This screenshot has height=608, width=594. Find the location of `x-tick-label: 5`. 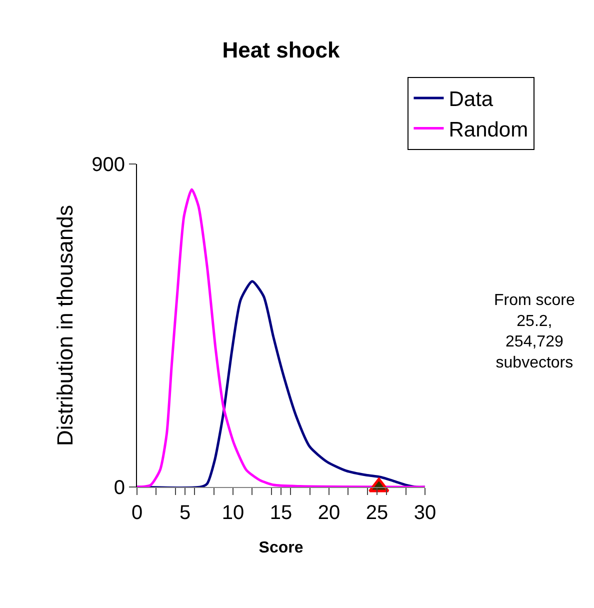

x-tick-label: 5 is located at coordinates (185, 513).